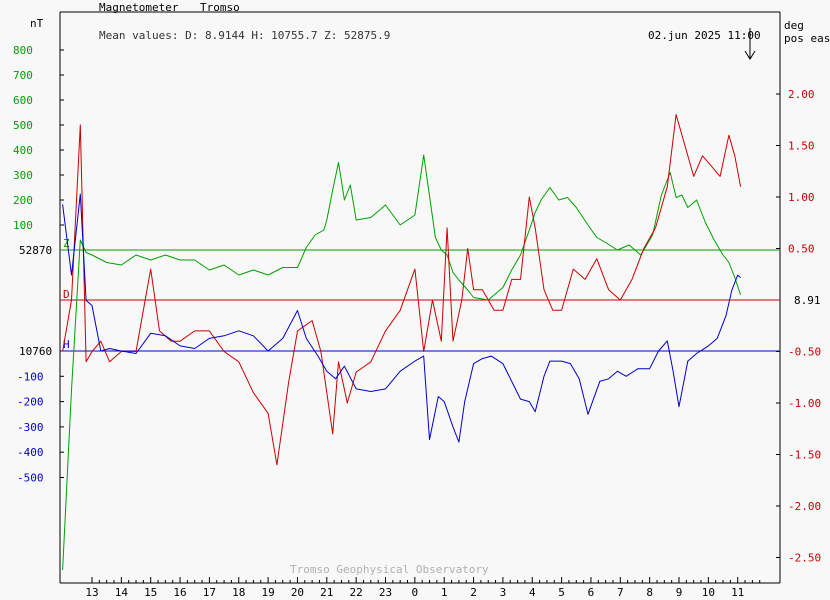 This screenshot has height=600, width=830. I want to click on z-tick-label: 800, so click(23, 50).